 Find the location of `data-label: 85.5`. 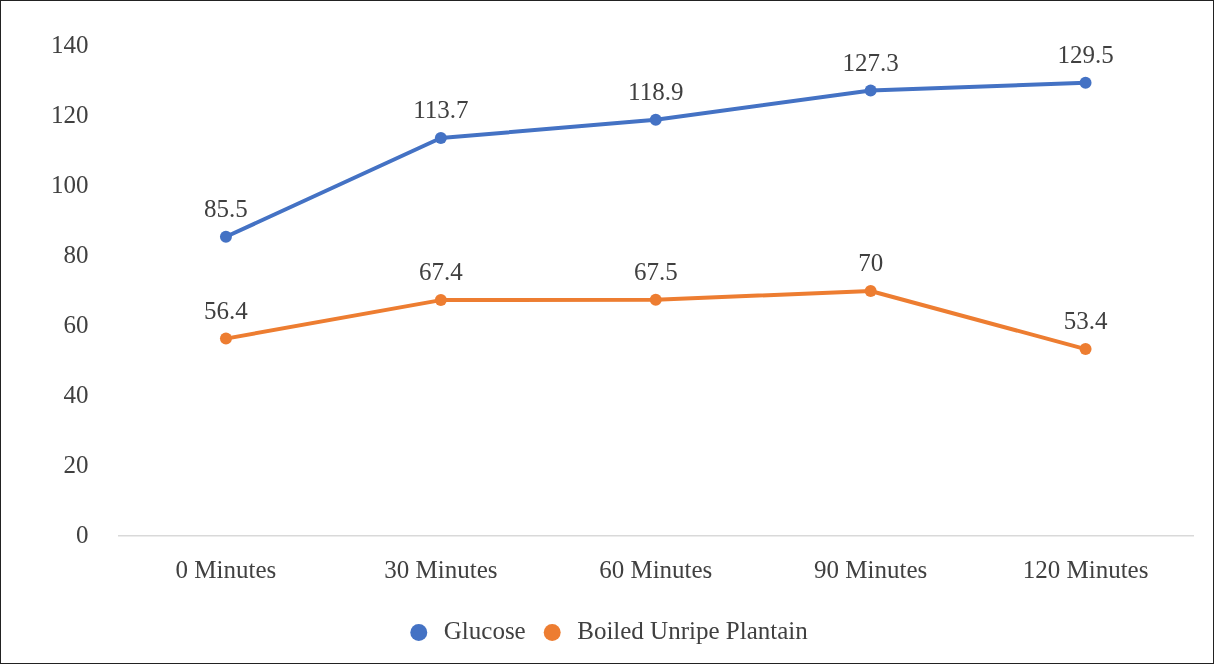

data-label: 85.5 is located at coordinates (226, 208).